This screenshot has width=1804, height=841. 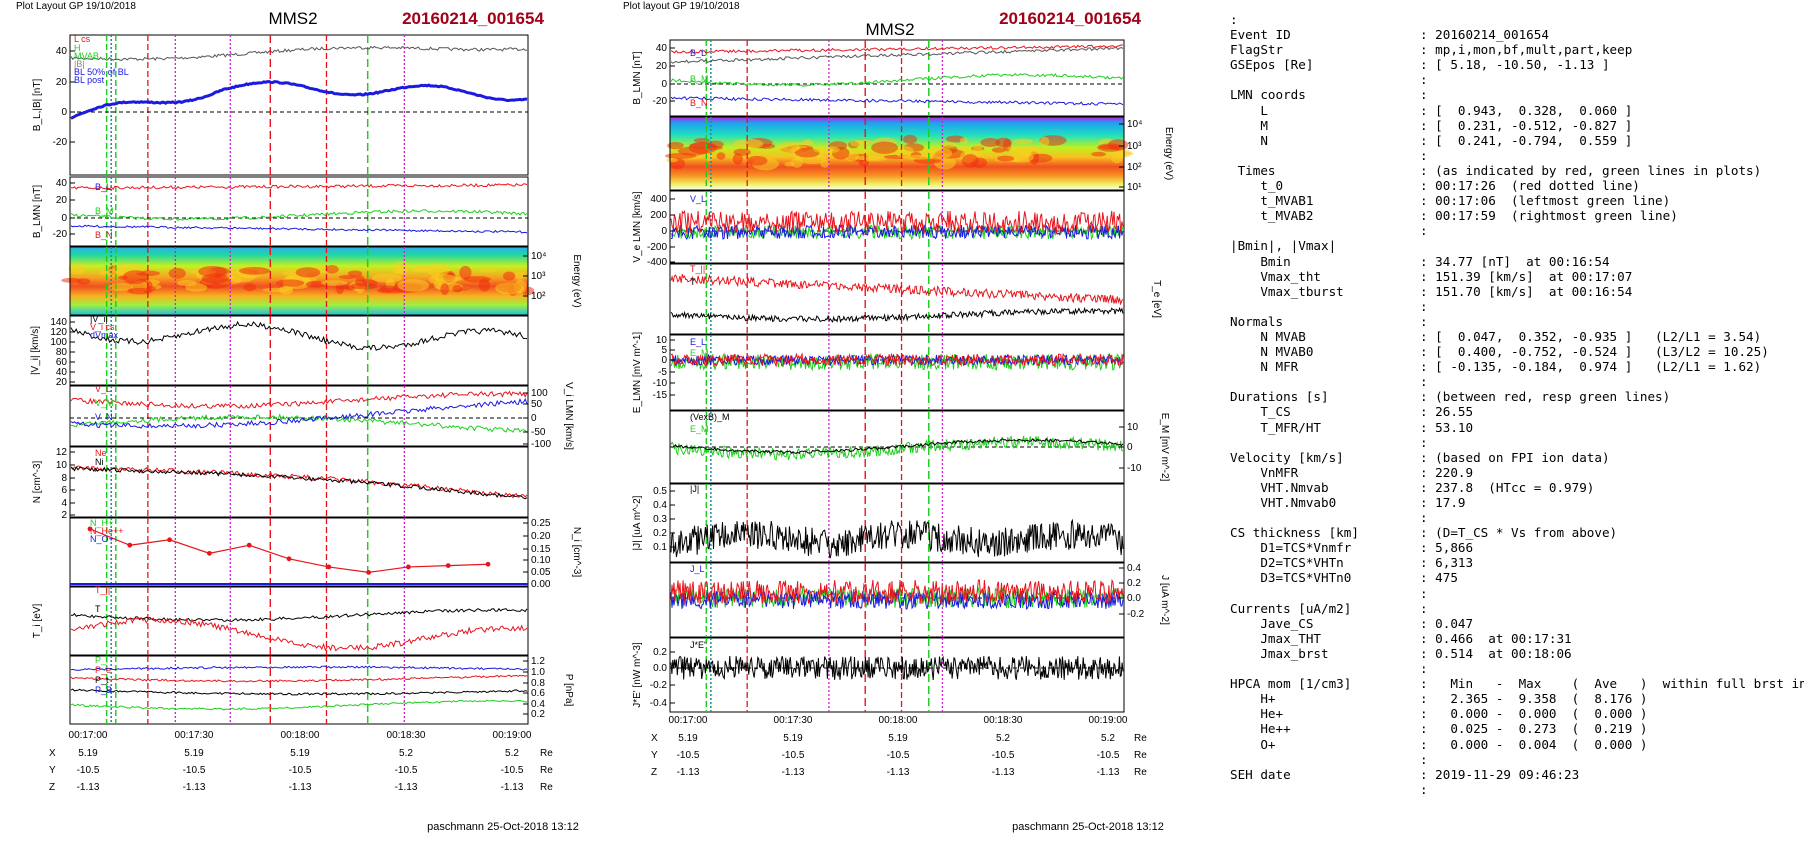 I want to click on series-label: Ne, so click(x=101, y=453).